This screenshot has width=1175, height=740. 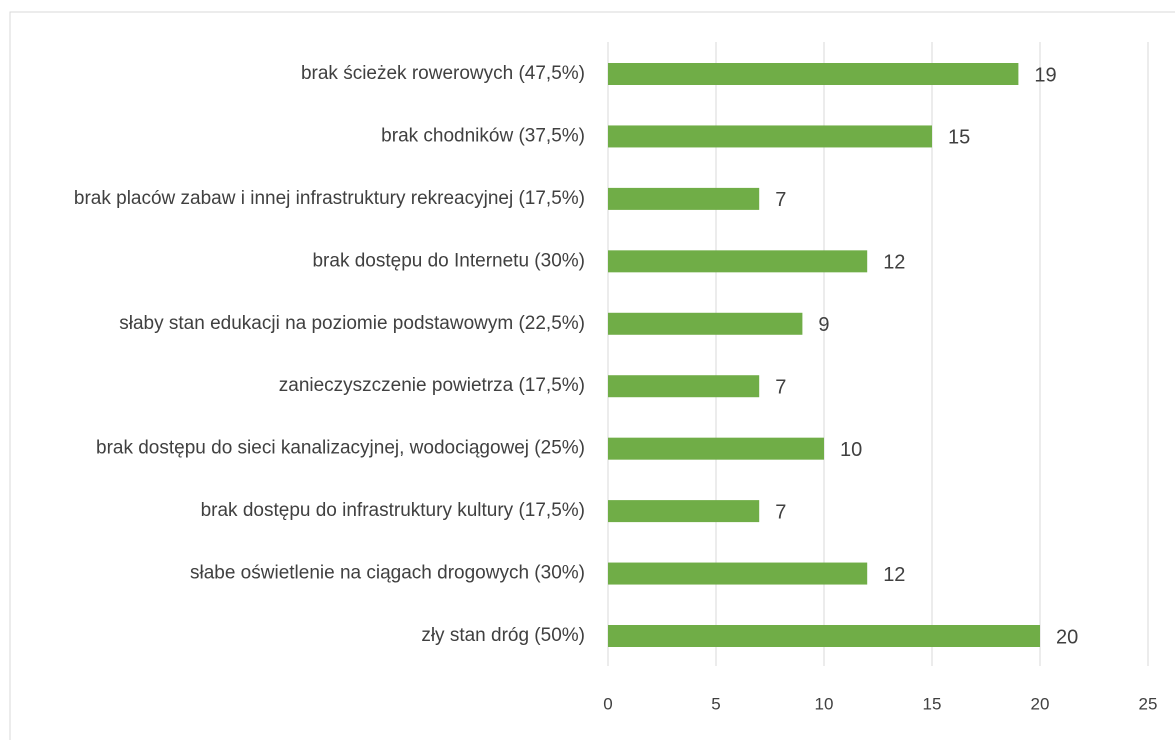 What do you see at coordinates (824, 703) in the screenshot?
I see `x-tick-label: 10` at bounding box center [824, 703].